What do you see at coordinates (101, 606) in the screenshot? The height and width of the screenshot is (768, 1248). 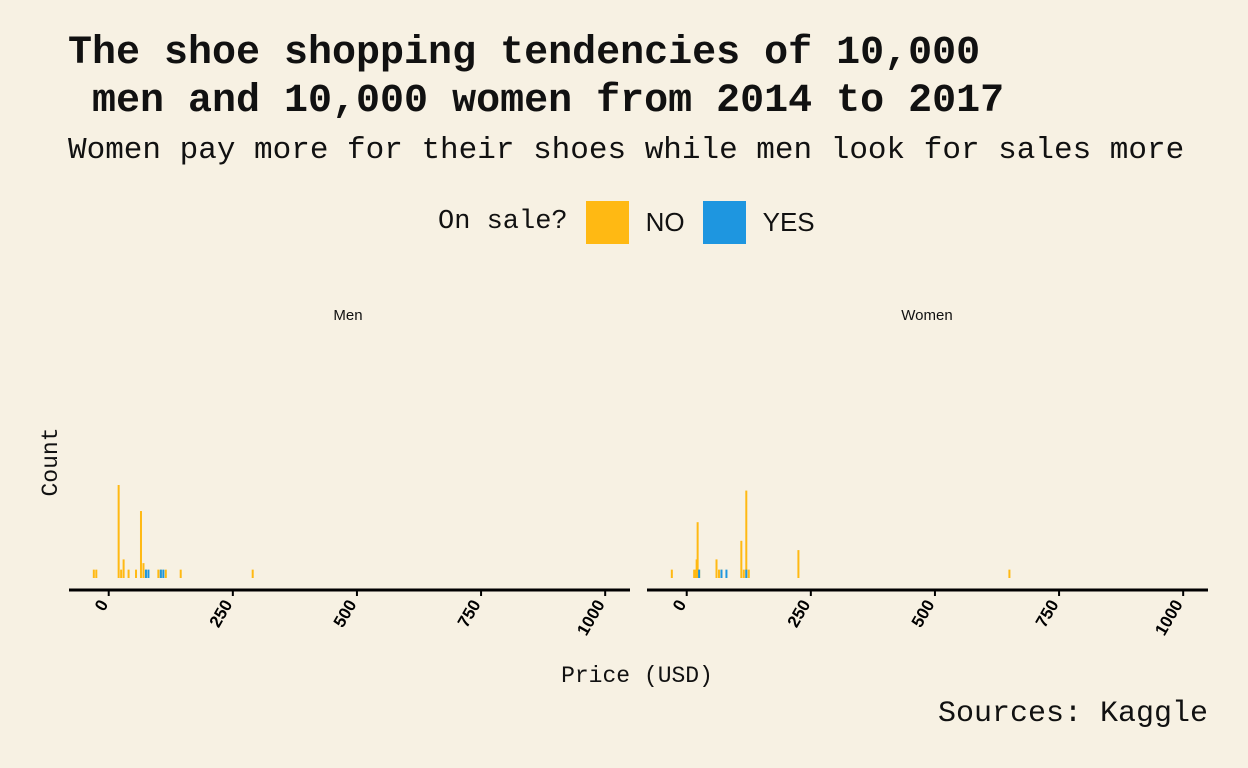 I see `x-tick-label-men: 0` at bounding box center [101, 606].